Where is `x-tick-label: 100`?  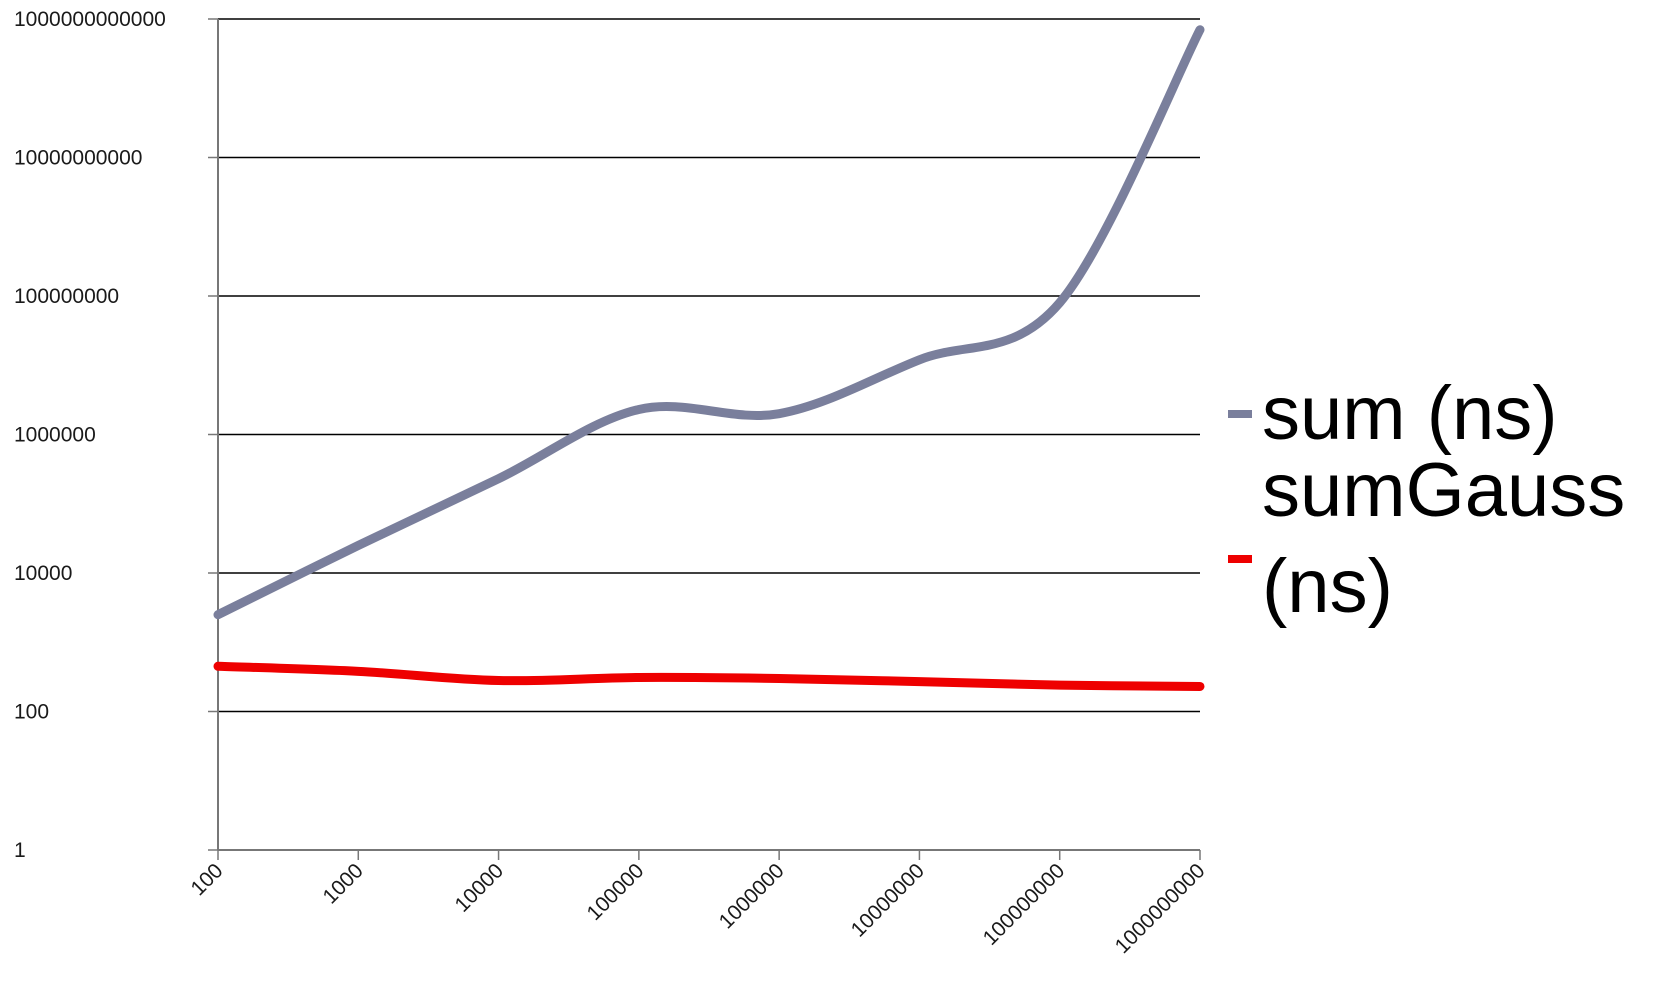
x-tick-label: 100 is located at coordinates (206, 879).